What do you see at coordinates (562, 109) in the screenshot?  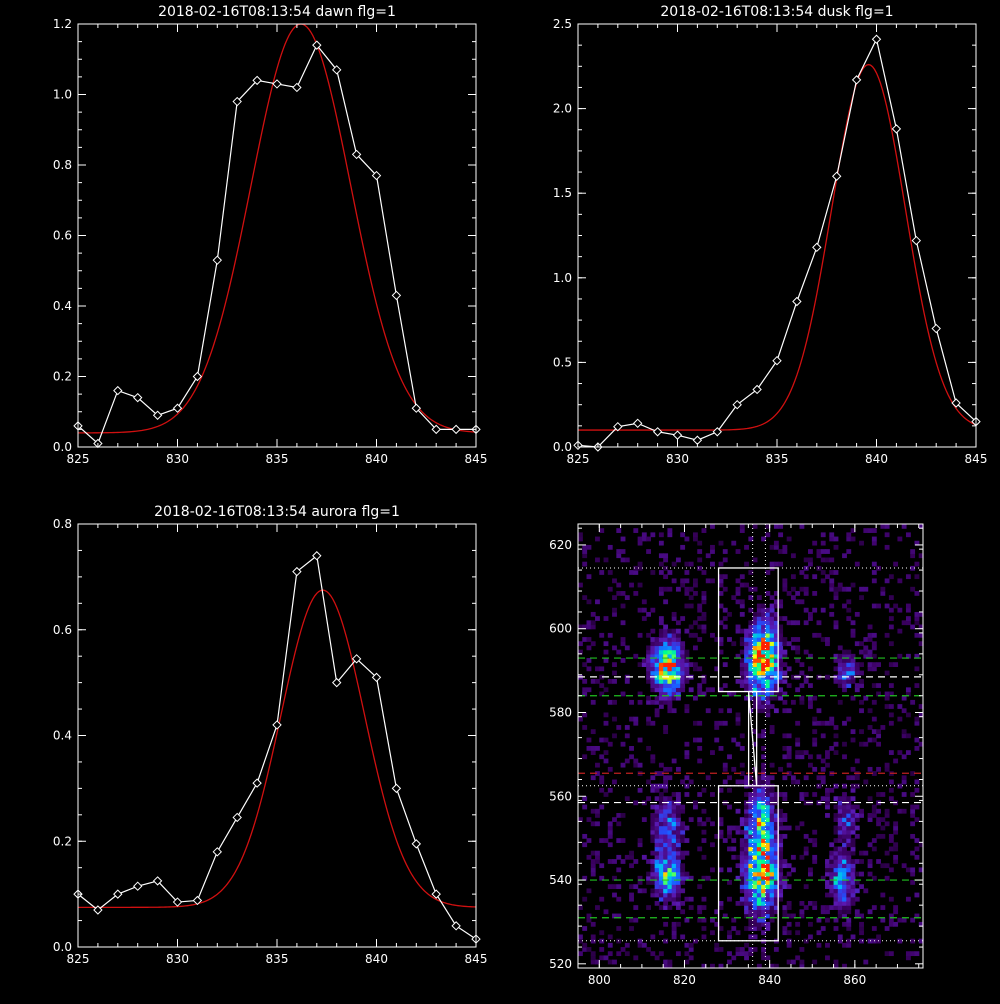 I see `y-tick-label: 2.0` at bounding box center [562, 109].